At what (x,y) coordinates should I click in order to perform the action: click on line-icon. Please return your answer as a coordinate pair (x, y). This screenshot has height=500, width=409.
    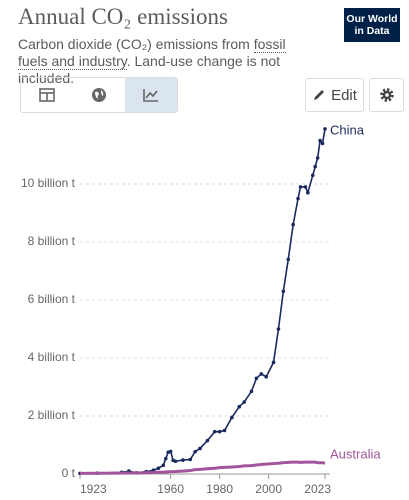
    Looking at the image, I should click on (150, 95).